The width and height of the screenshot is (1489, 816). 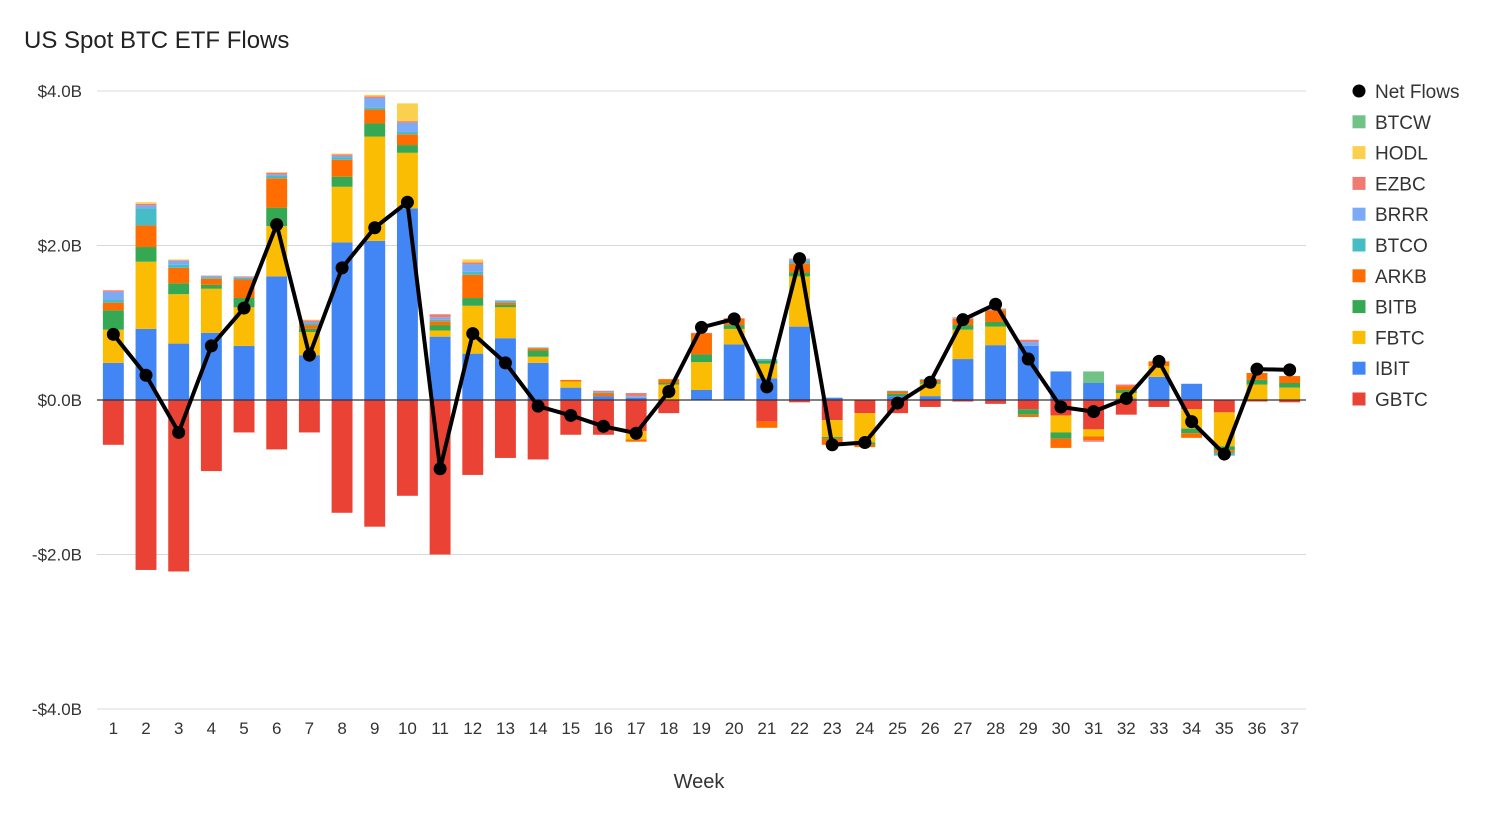 I want to click on x-tick-label: 27, so click(x=962, y=728).